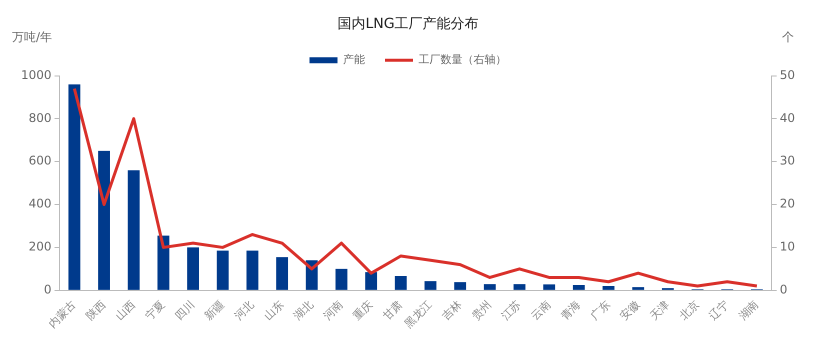 This screenshot has width=818, height=344. I want to click on x-tick-label: 内蒙古, so click(62, 314).